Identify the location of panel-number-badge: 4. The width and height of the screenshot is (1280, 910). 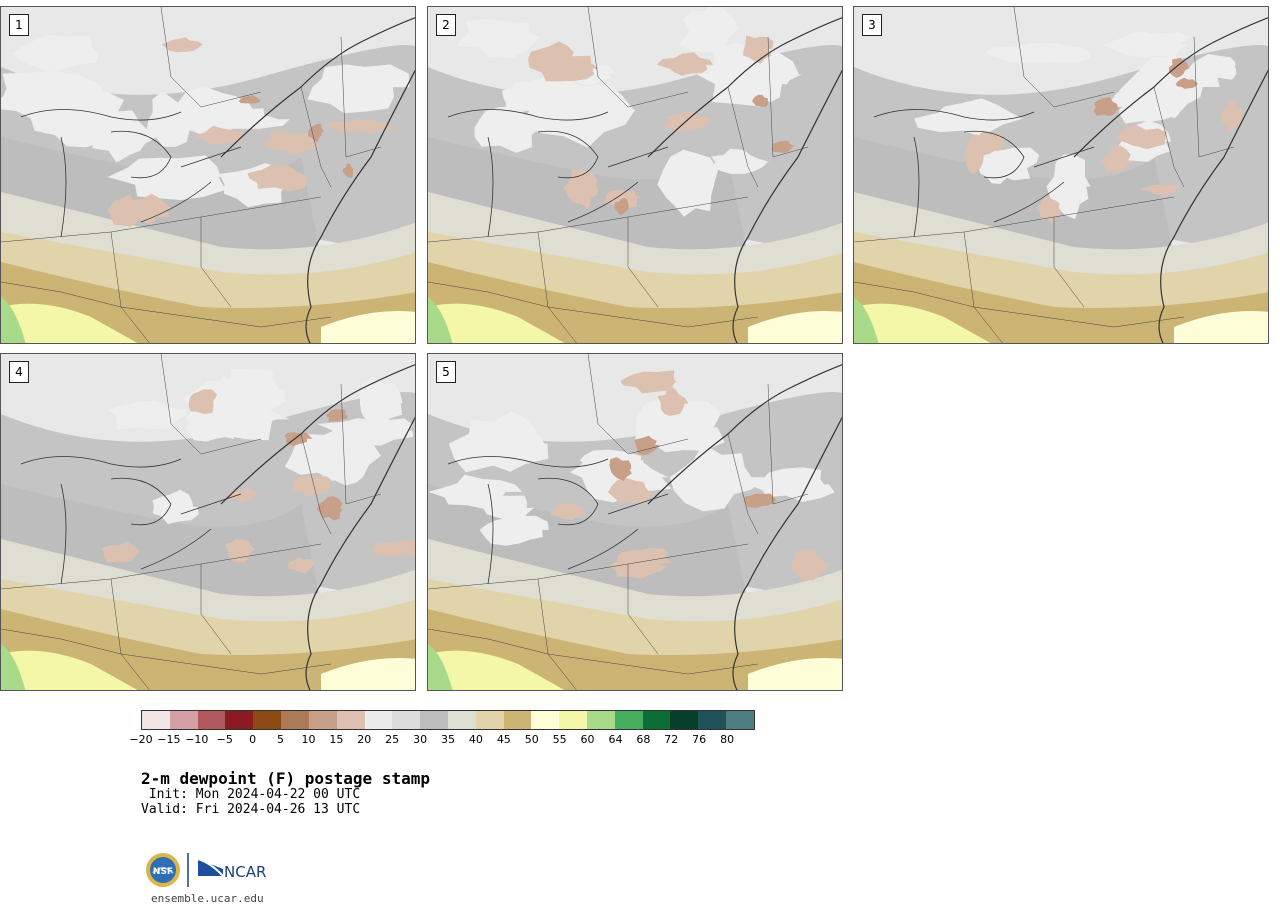
(19, 372).